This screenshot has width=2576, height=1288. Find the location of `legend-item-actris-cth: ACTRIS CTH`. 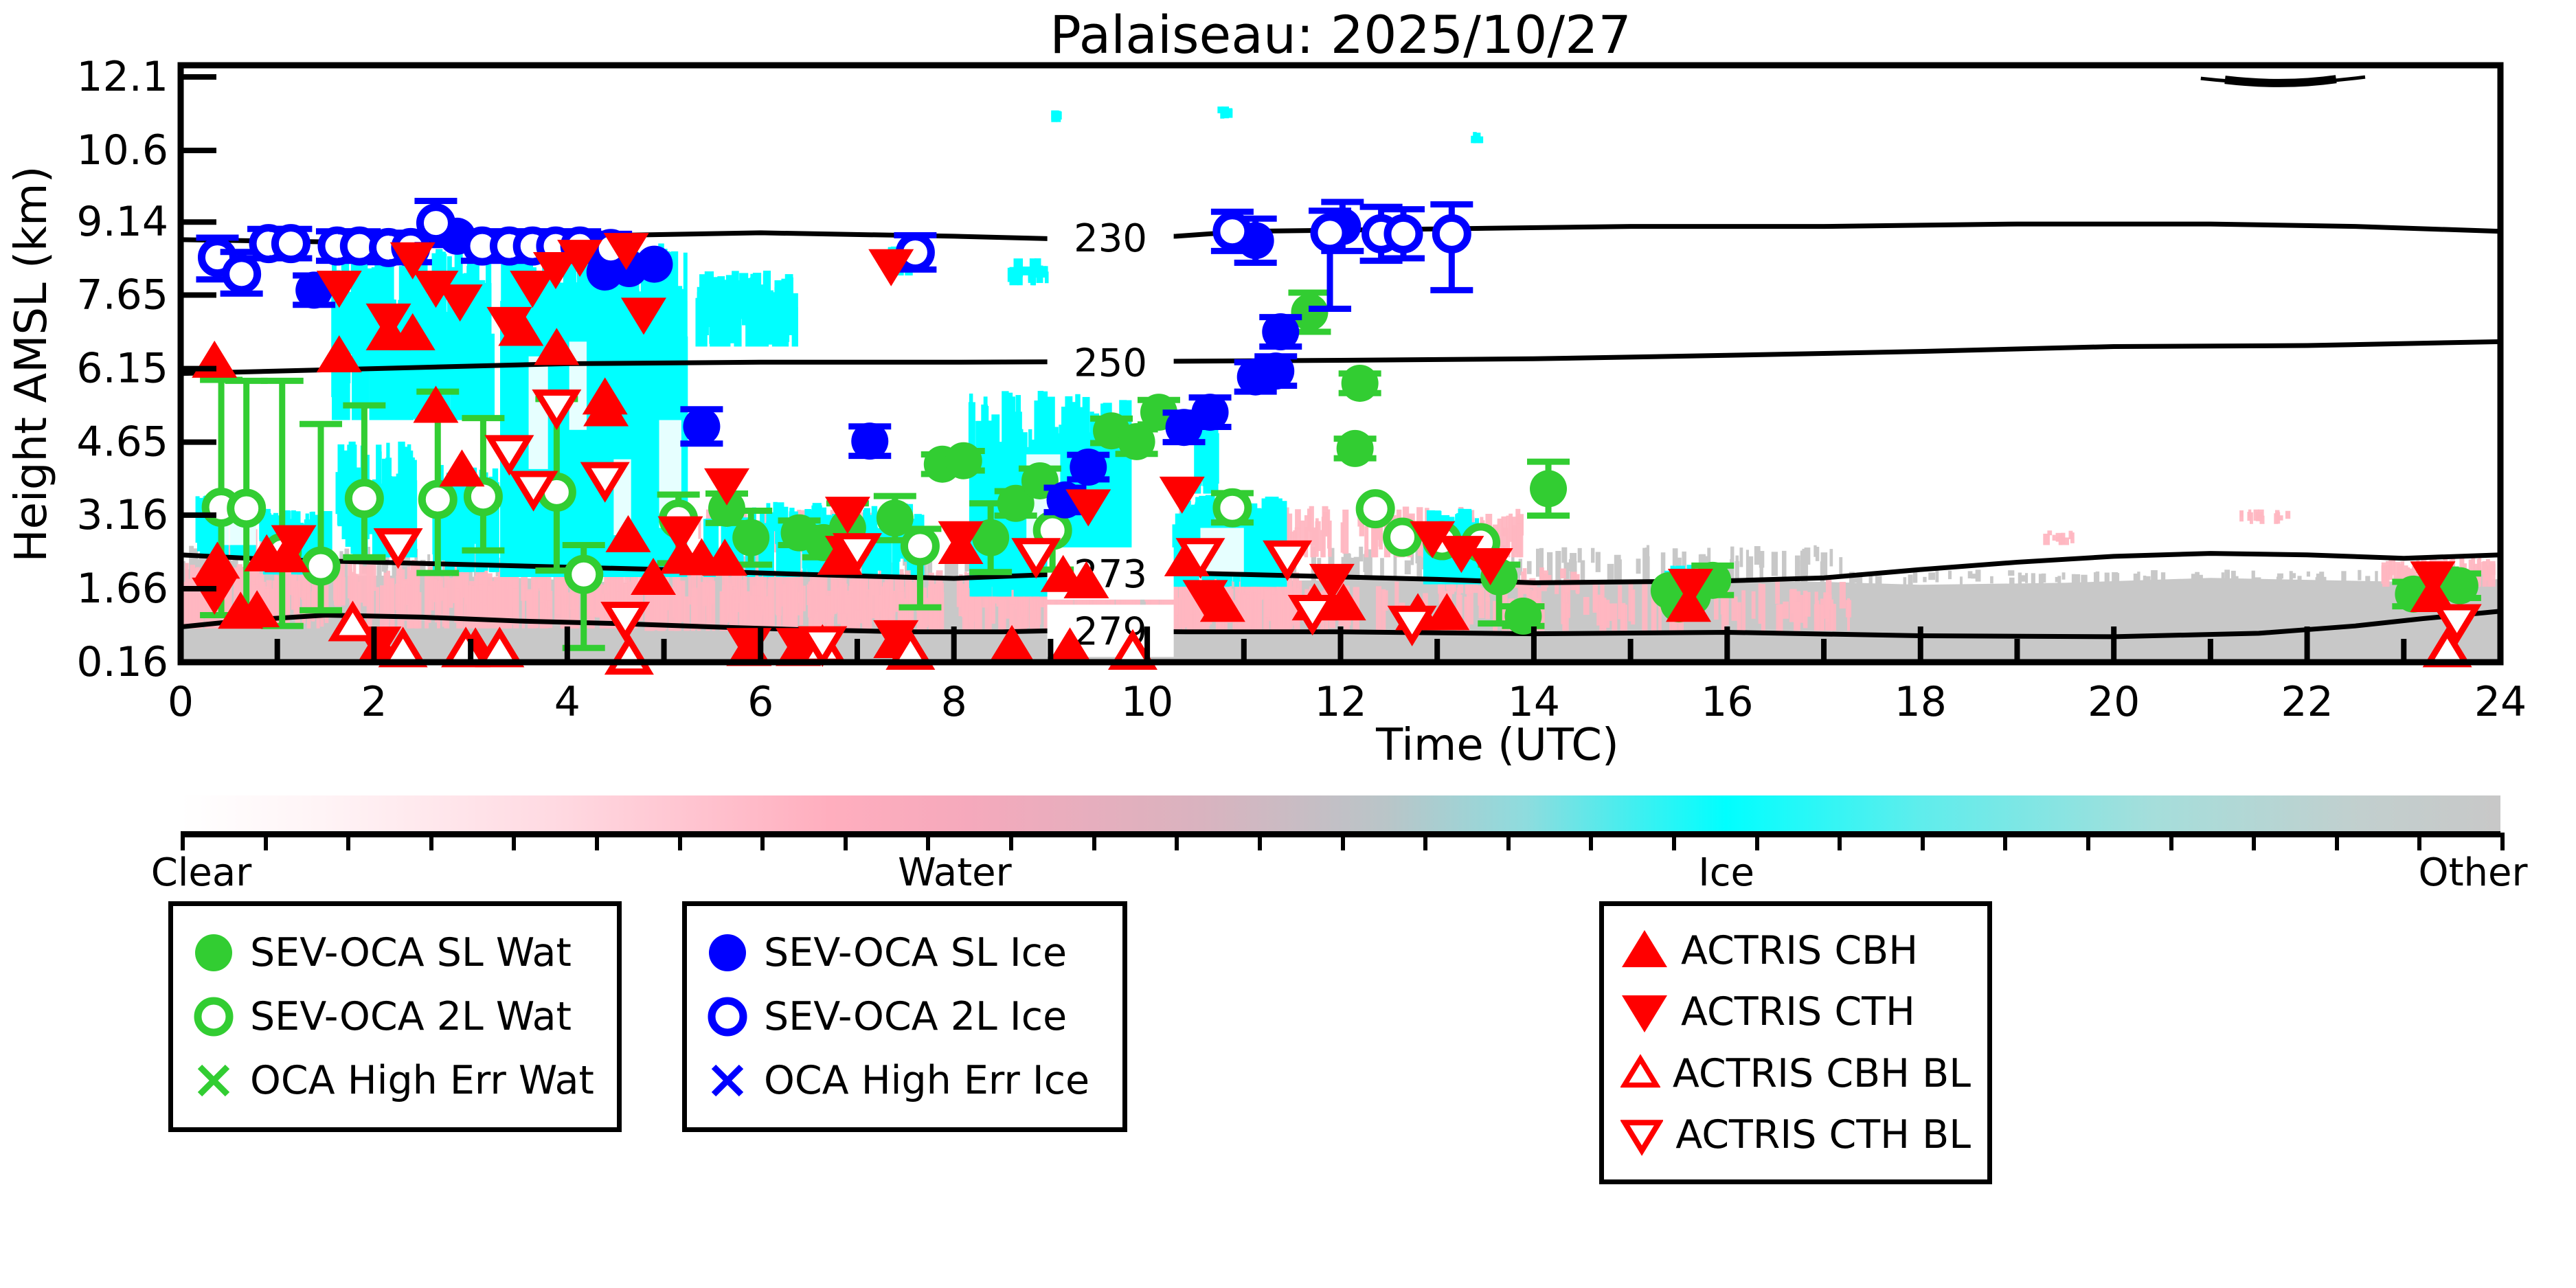

legend-item-actris-cth: ACTRIS CTH is located at coordinates (1795, 1012).